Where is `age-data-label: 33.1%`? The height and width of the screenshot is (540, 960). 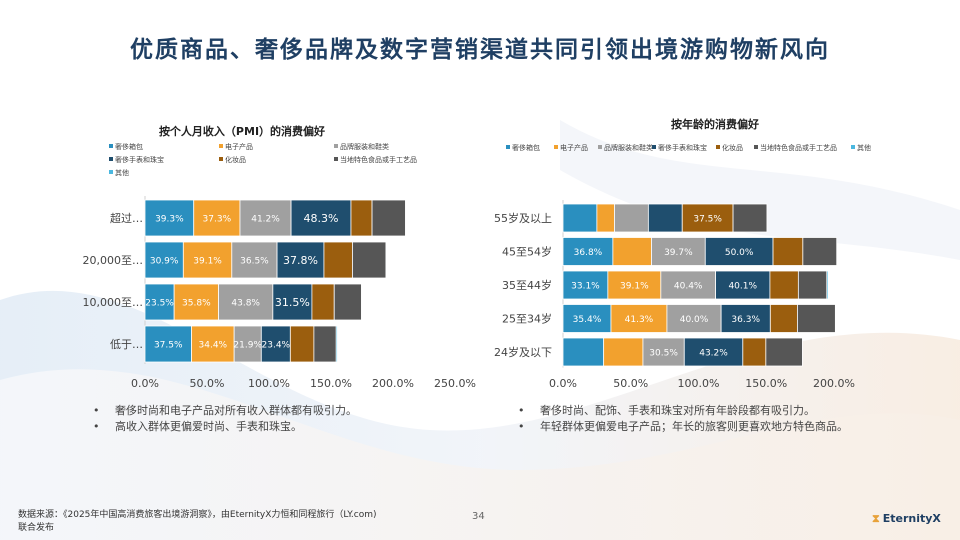
age-data-label: 33.1% is located at coordinates (585, 287).